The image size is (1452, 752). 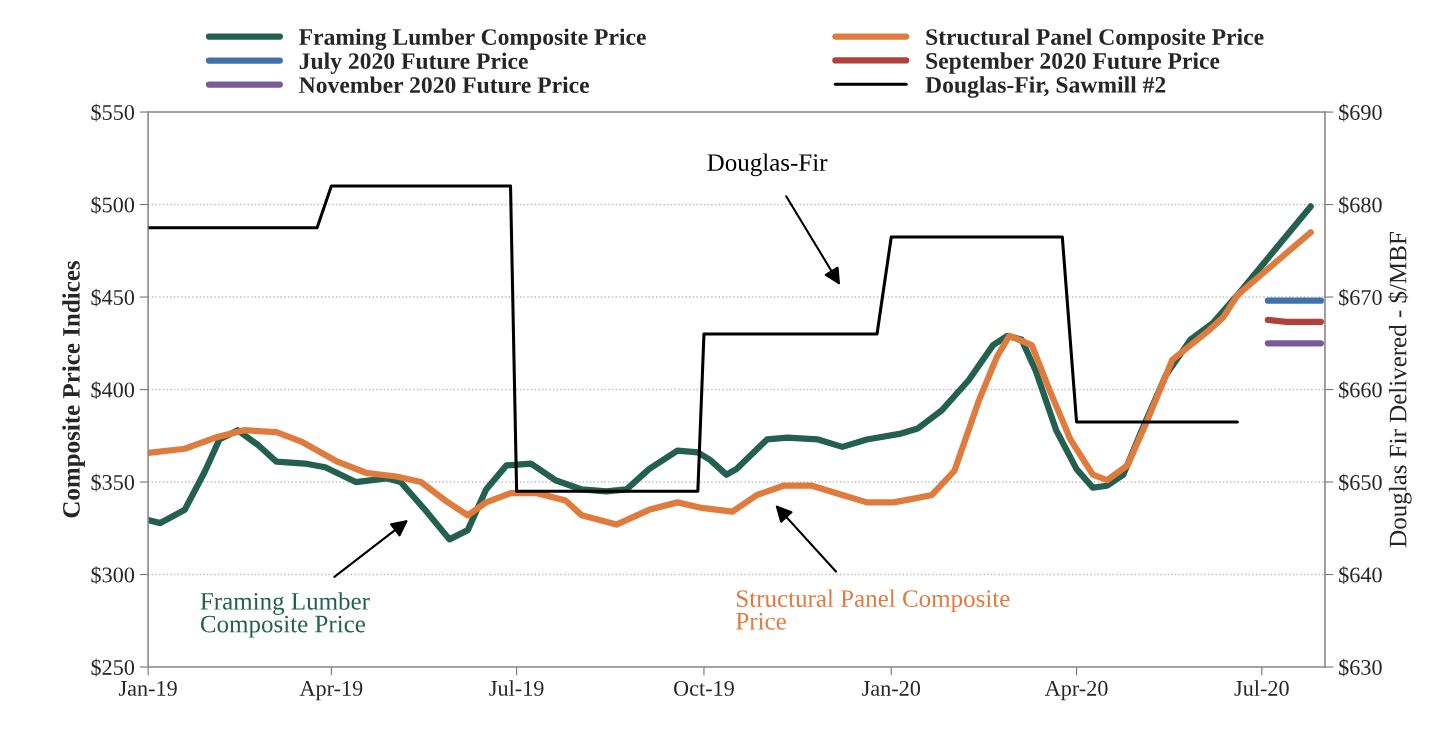 What do you see at coordinates (891, 688) in the screenshot?
I see `x-tick-label: Jan-20` at bounding box center [891, 688].